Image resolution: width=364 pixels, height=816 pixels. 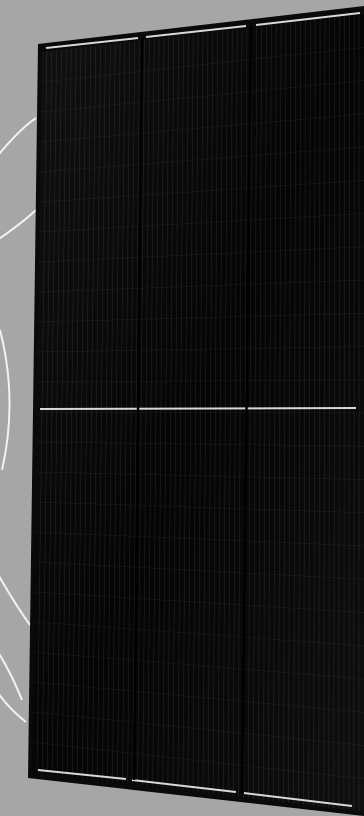 What do you see at coordinates (92, 43) in the screenshot?
I see `top-busbar-left` at bounding box center [92, 43].